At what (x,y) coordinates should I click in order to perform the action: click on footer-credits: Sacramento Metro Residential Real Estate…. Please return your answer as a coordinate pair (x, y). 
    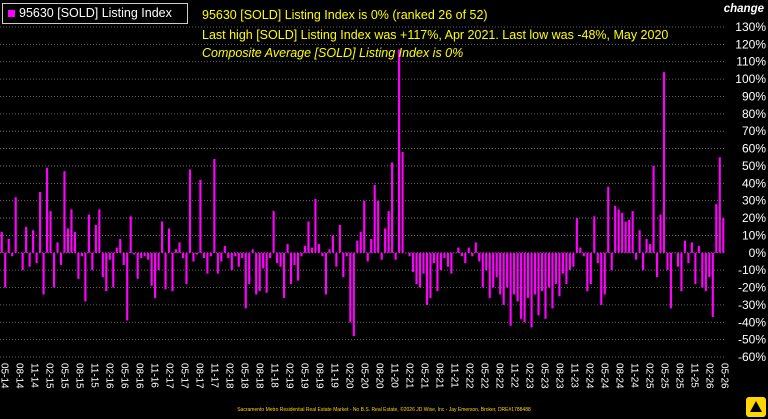
    Looking at the image, I should click on (384, 410).